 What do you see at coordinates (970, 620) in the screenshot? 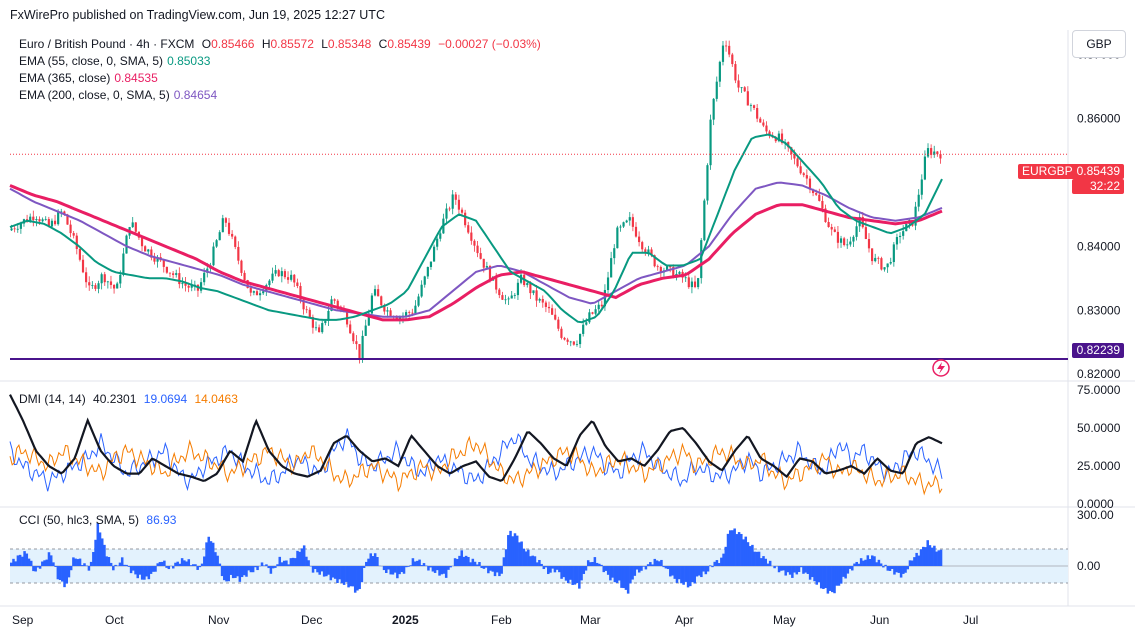
I see `time-tick-label: Jul` at bounding box center [970, 620].